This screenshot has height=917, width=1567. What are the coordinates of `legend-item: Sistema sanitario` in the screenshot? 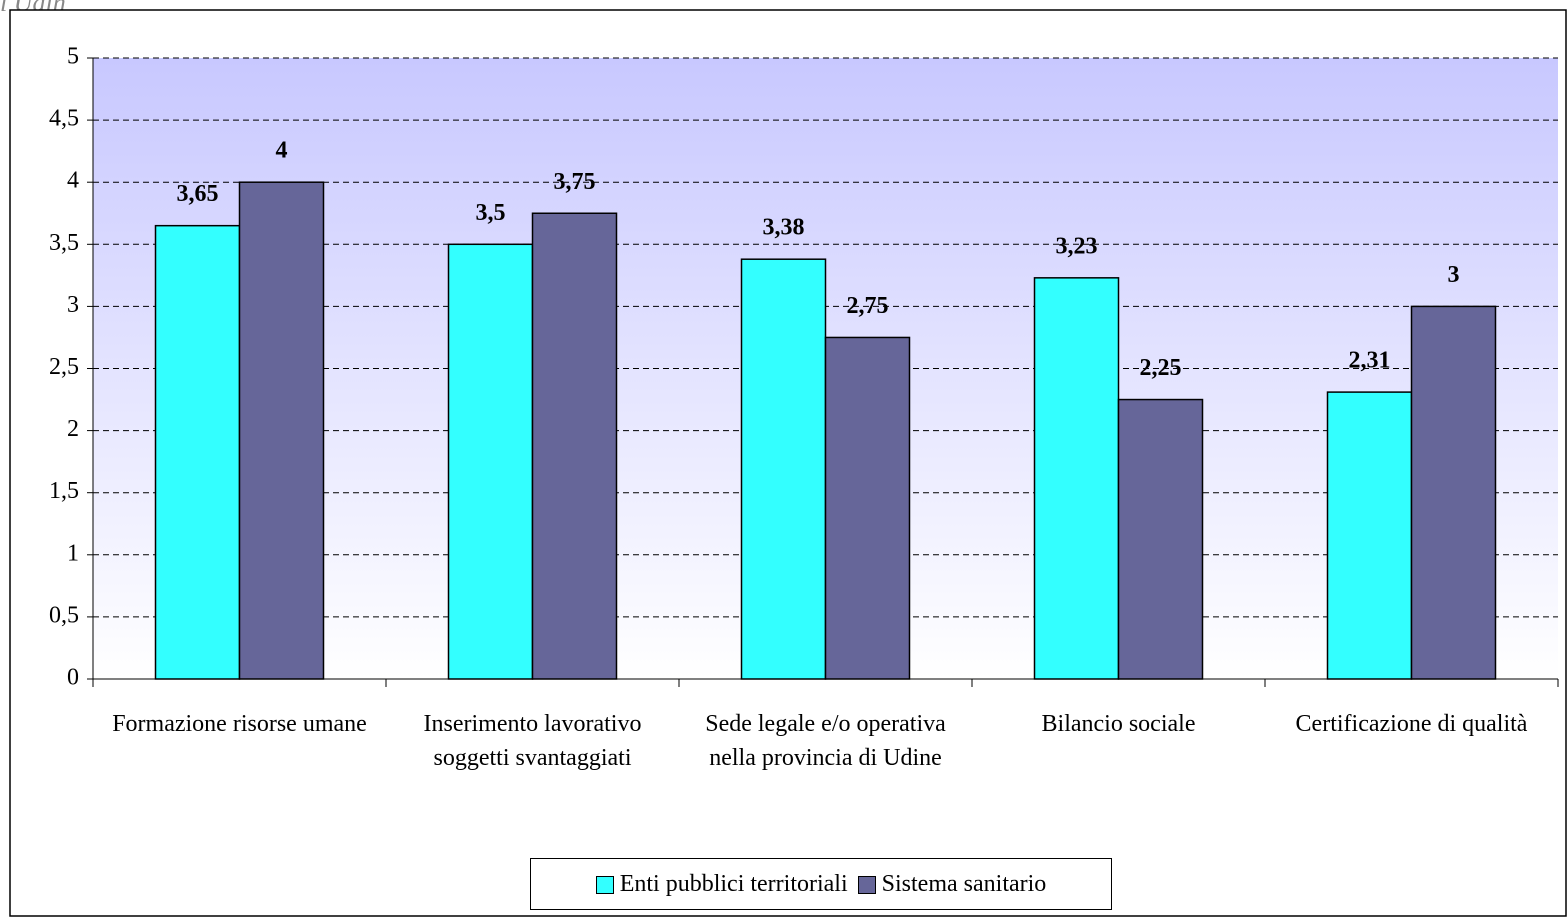 It's located at (952, 884).